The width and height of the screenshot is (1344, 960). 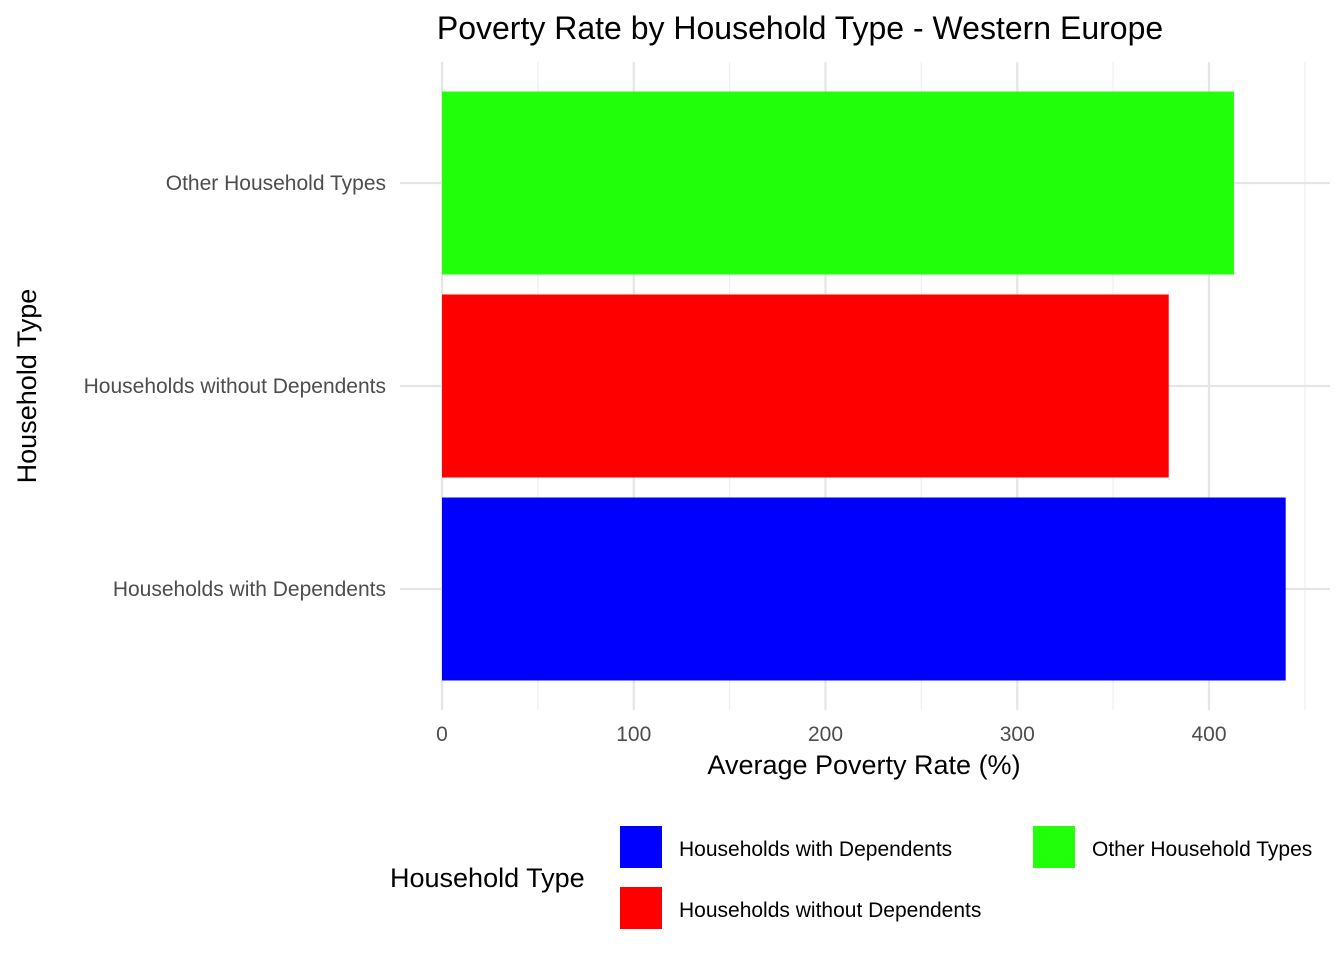 What do you see at coordinates (815, 849) in the screenshot?
I see `legend-label: Households with Dependents` at bounding box center [815, 849].